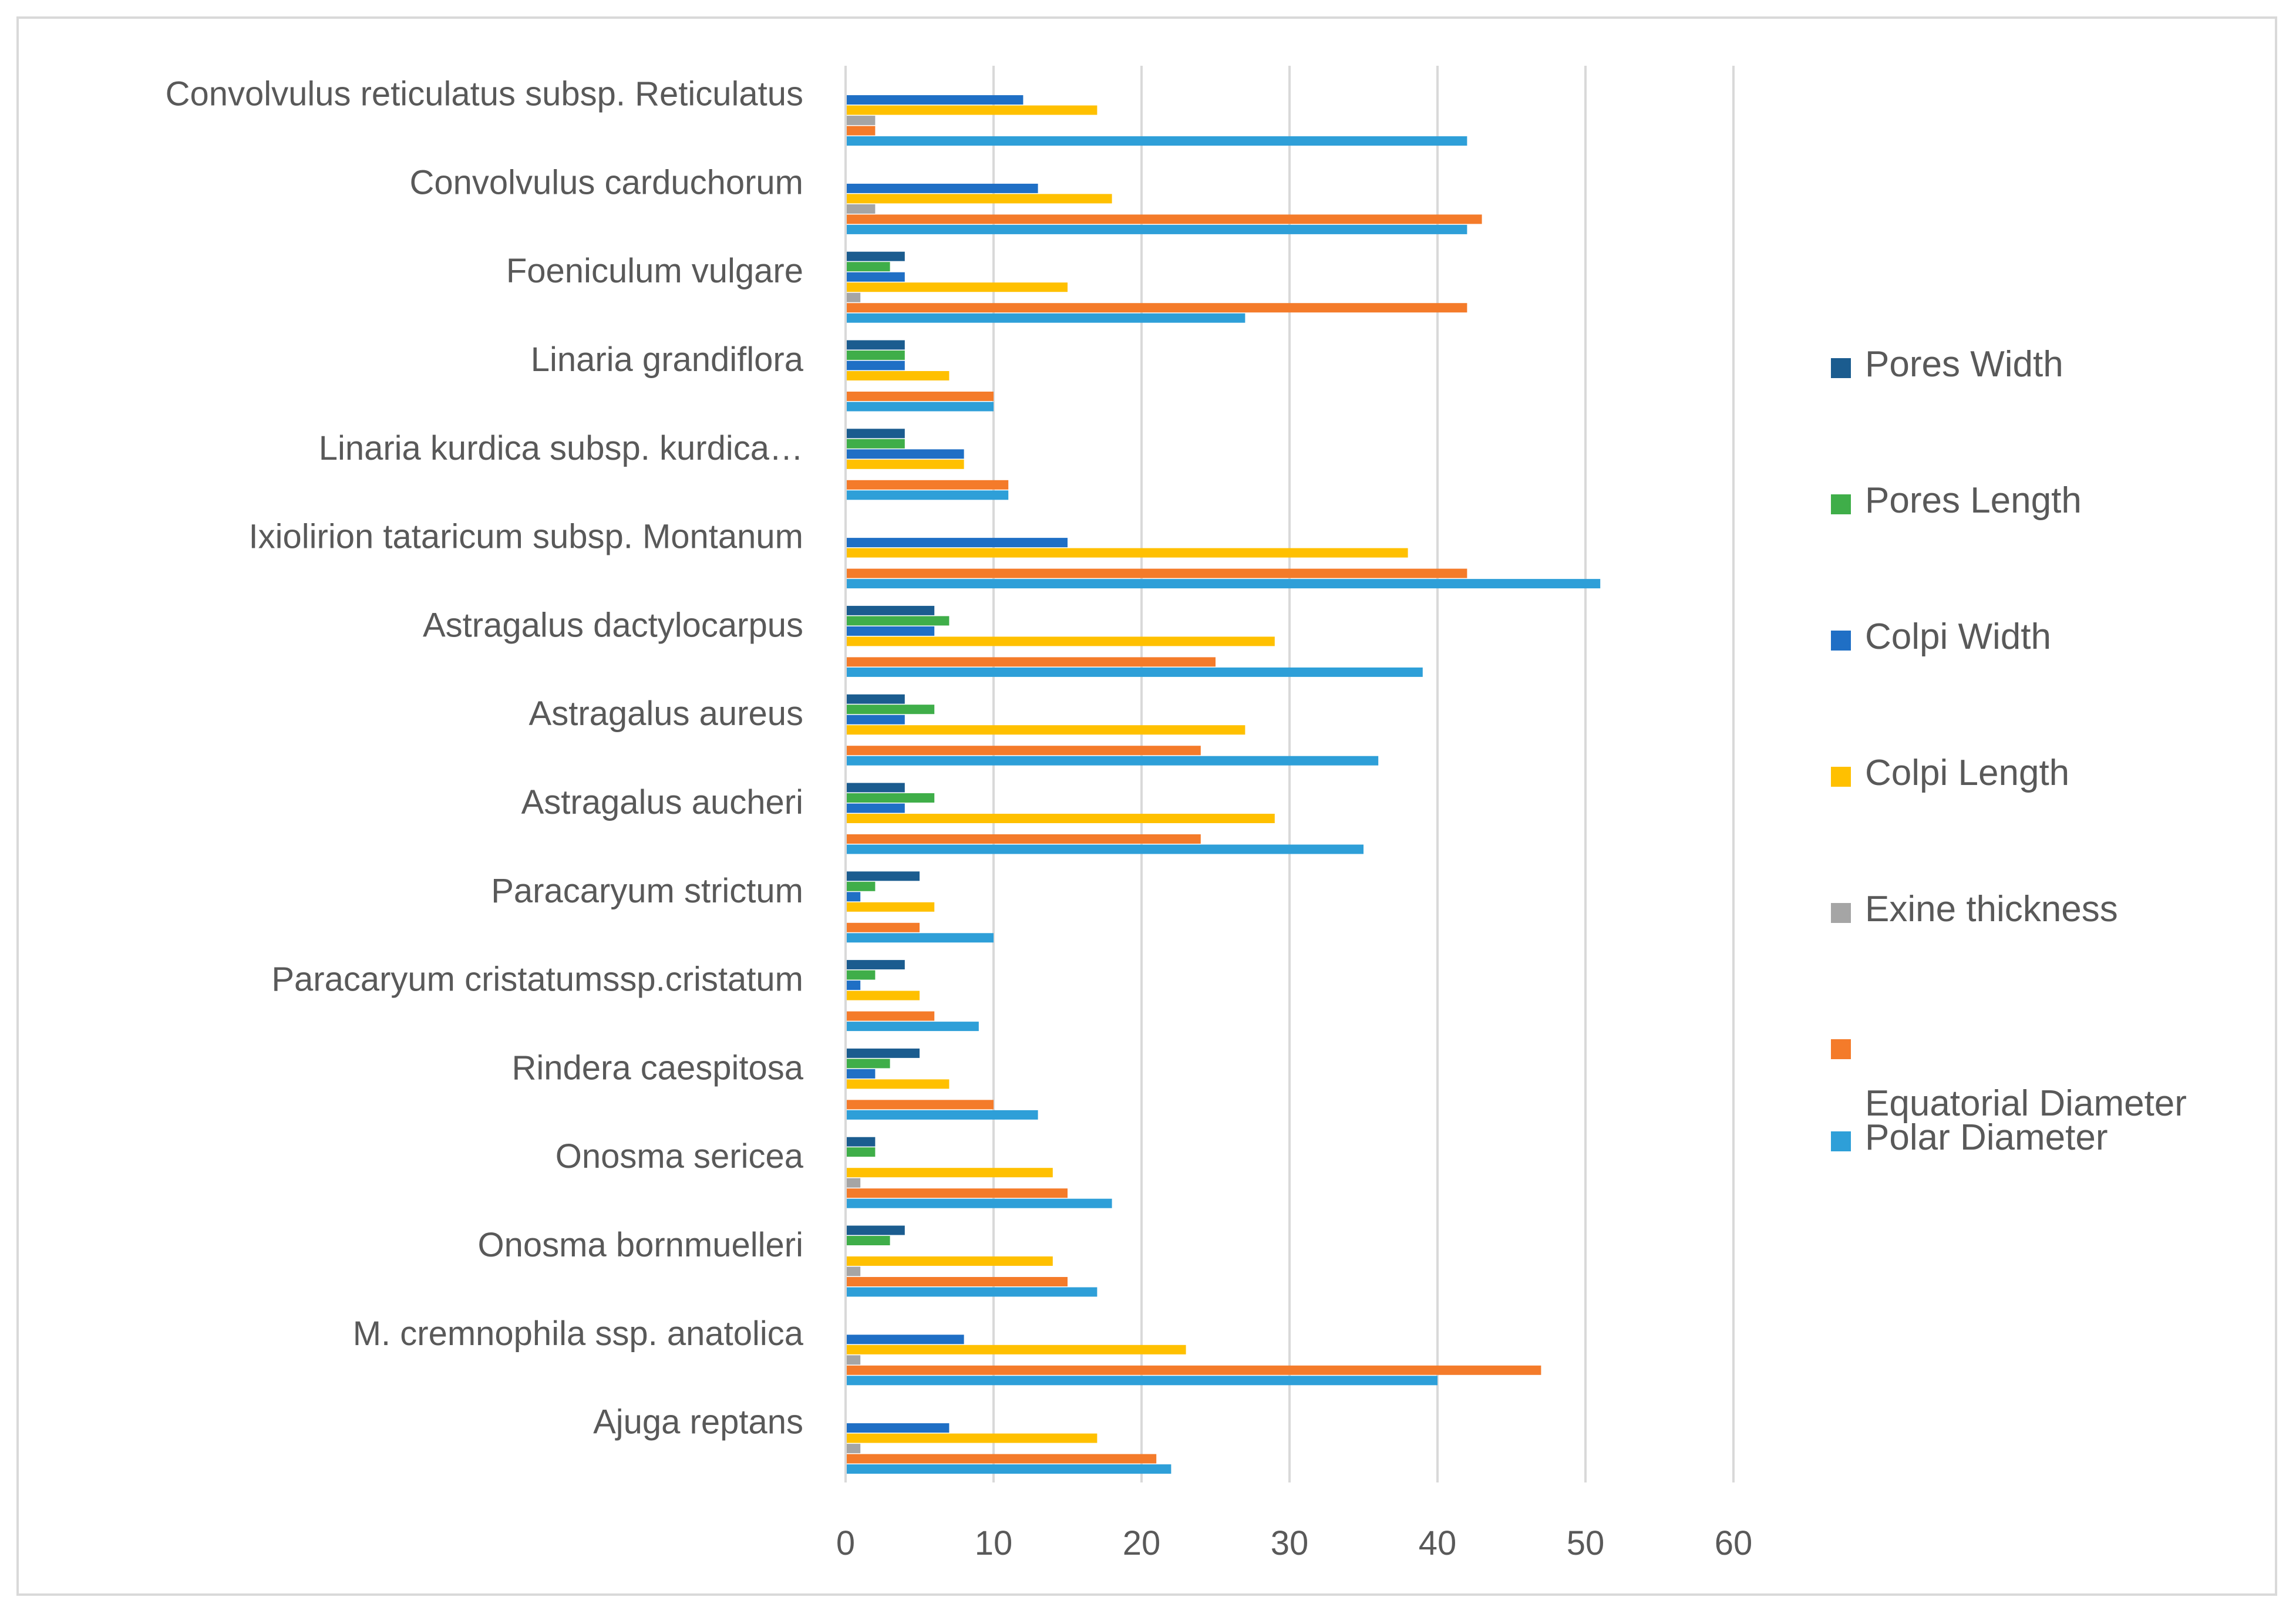 This screenshot has height=1614, width=2296. What do you see at coordinates (1958, 636) in the screenshot?
I see `legend-label: Colpi Width` at bounding box center [1958, 636].